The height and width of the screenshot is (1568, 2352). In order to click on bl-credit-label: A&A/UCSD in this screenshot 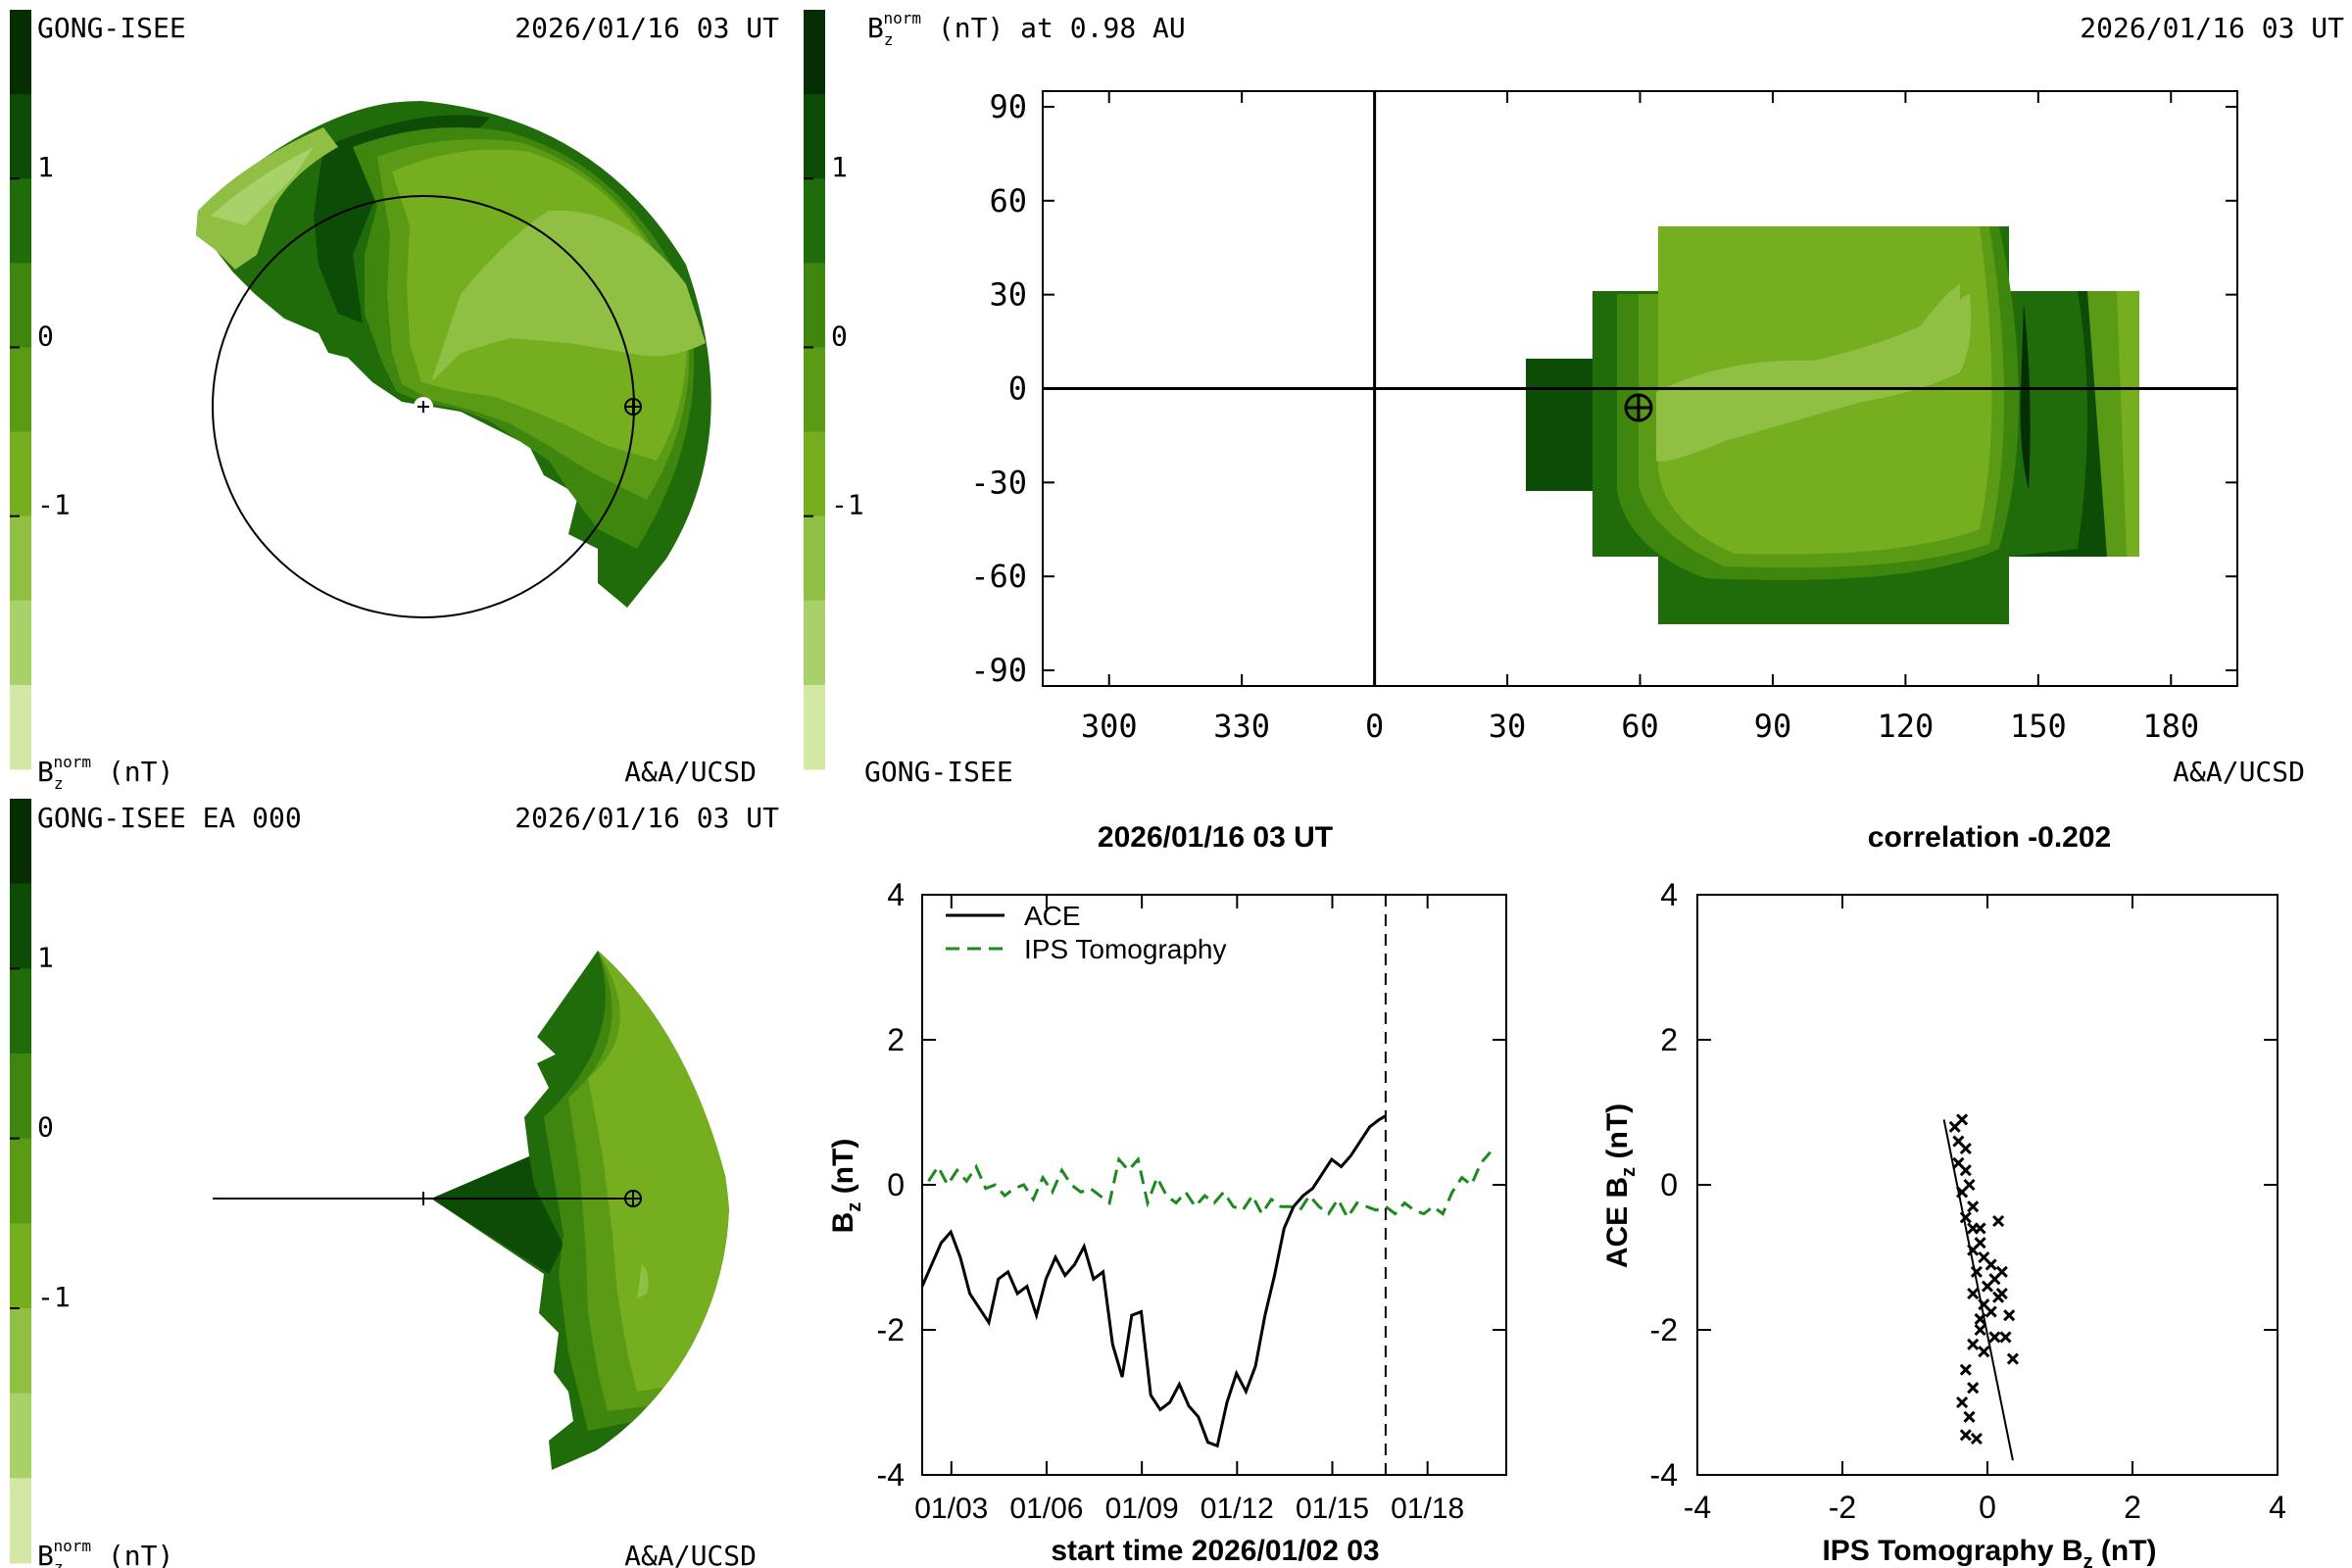, I will do `click(690, 1554)`.